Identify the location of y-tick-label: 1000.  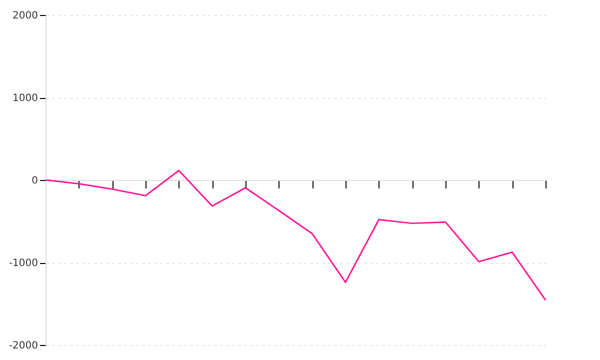
(25, 98).